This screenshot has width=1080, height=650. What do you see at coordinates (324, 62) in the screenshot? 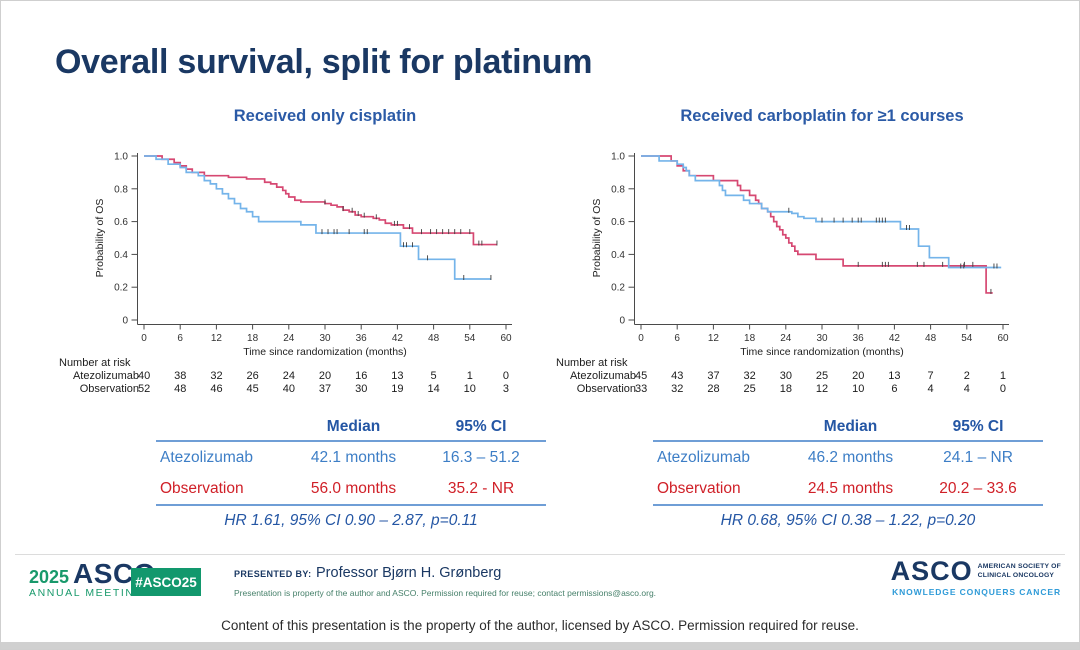
I see `slide-title: Overall survival, split for platinum` at bounding box center [324, 62].